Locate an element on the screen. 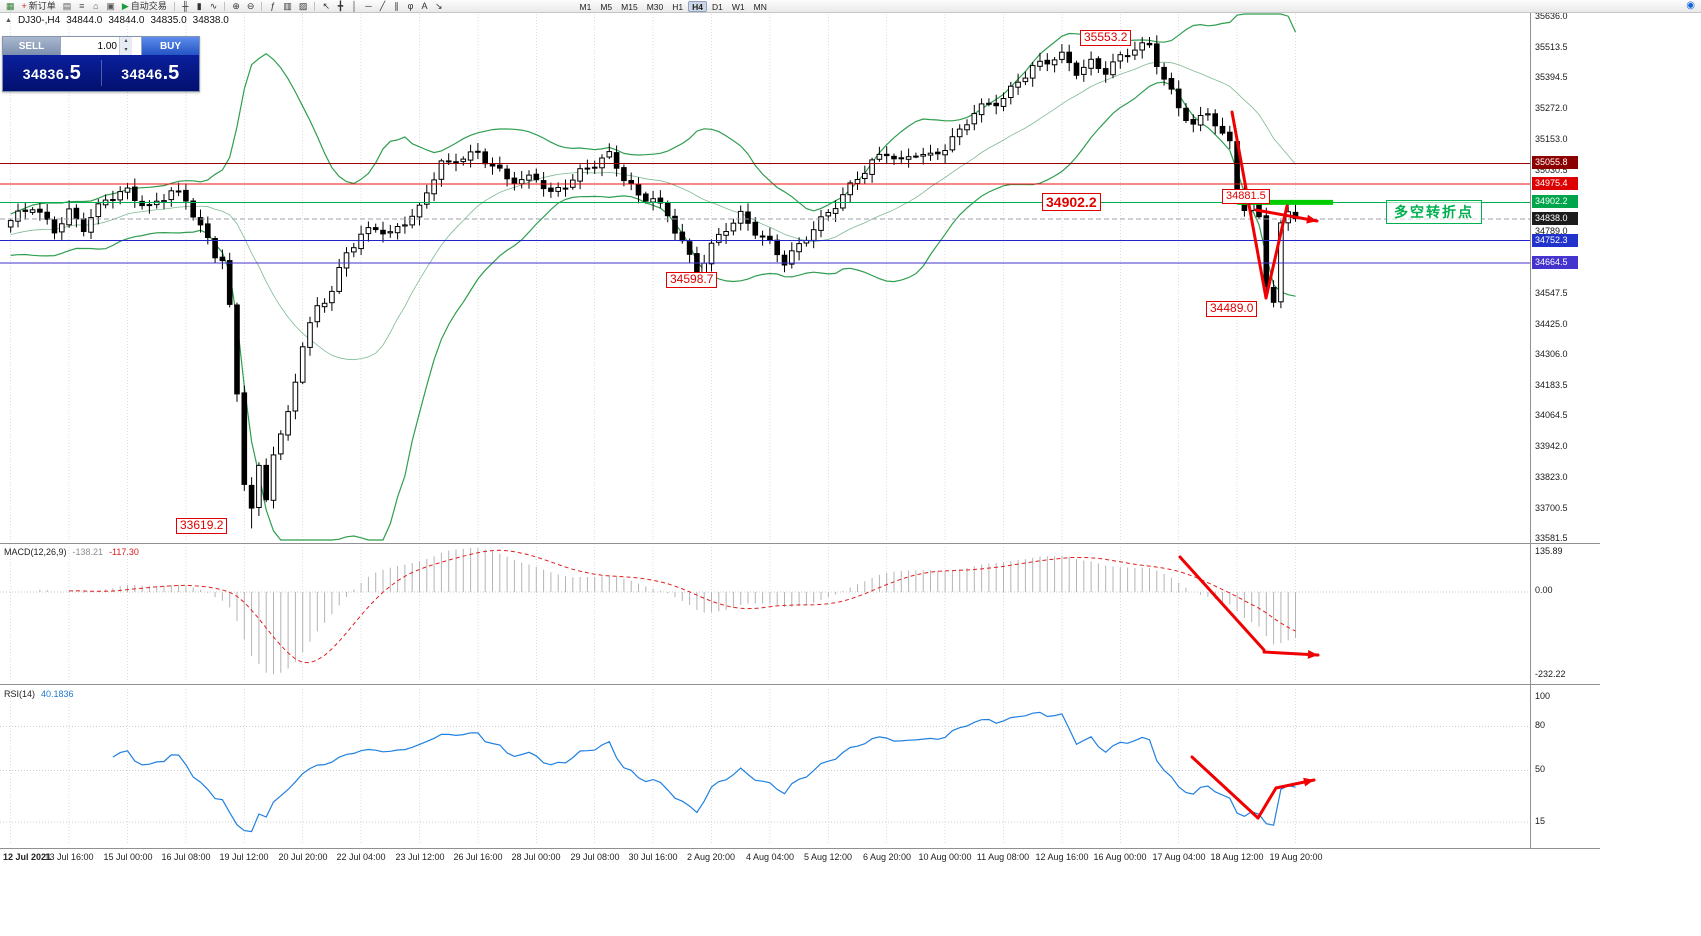  cursor-tool-button: ↖ is located at coordinates (326, 6).